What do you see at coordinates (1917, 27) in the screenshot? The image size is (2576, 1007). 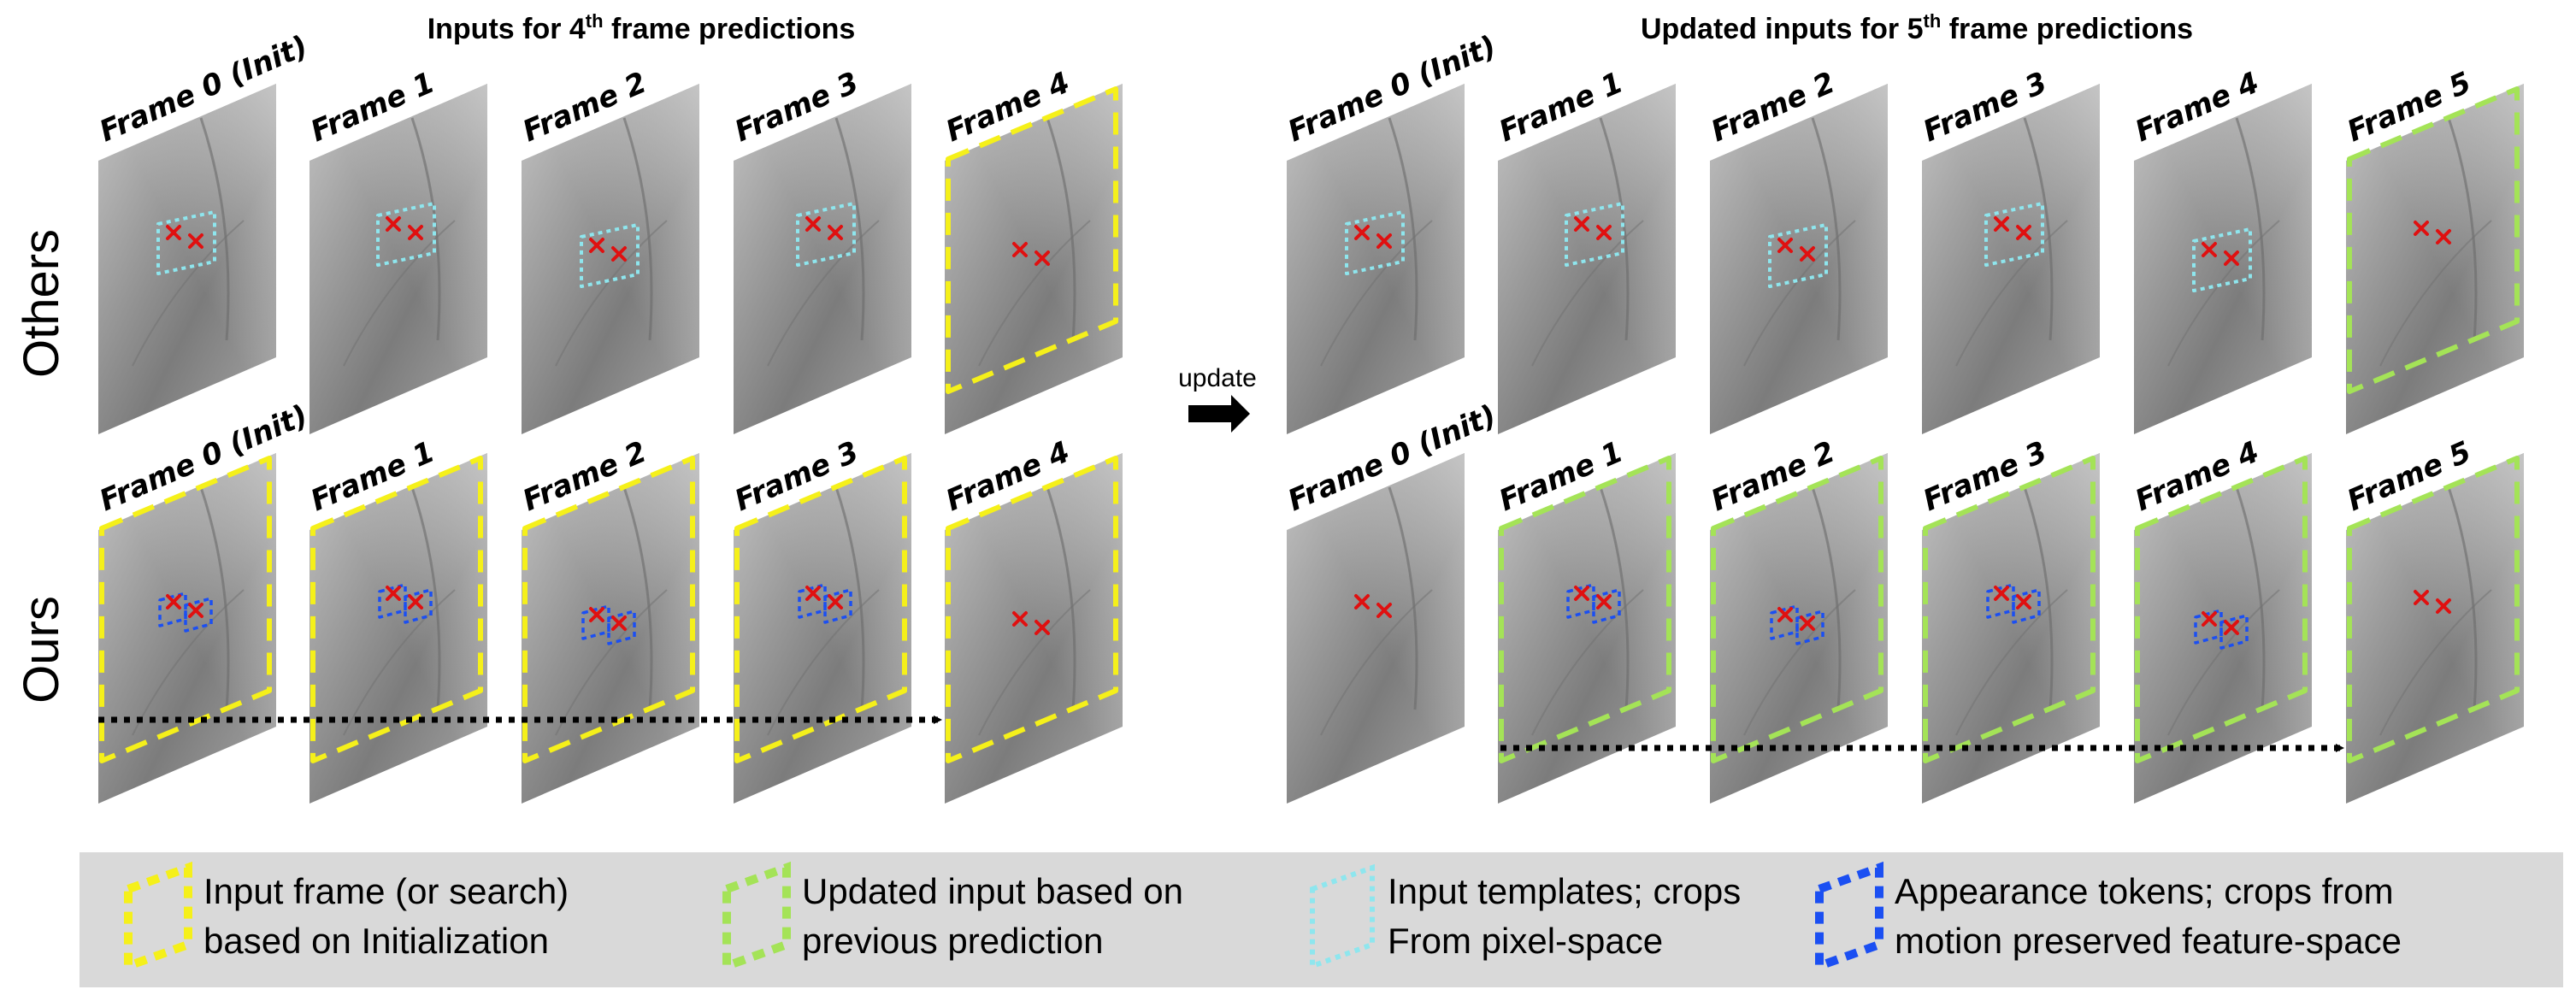 I see `right-title: Updated inputs for 5th frame predictions` at bounding box center [1917, 27].